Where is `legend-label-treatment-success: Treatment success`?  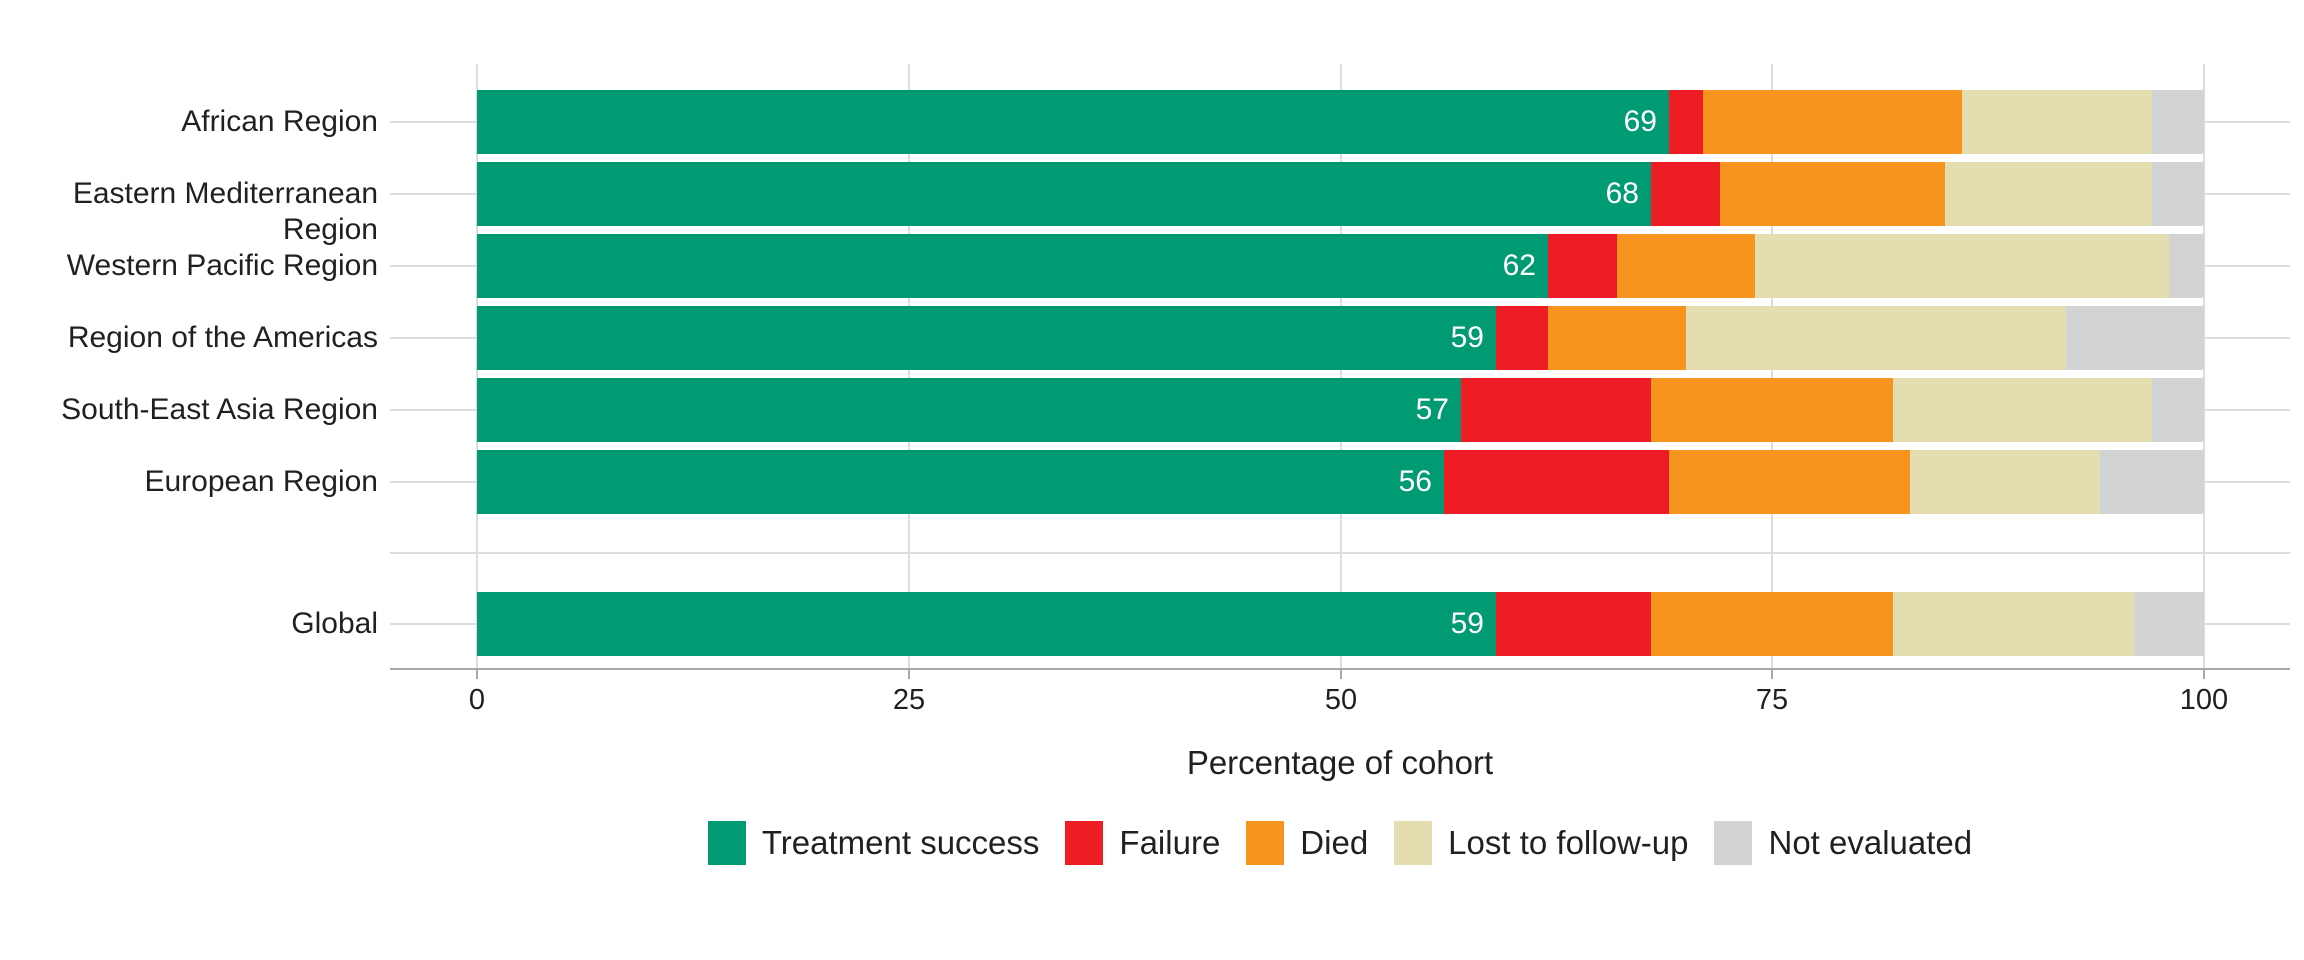 legend-label-treatment-success: Treatment success is located at coordinates (900, 842).